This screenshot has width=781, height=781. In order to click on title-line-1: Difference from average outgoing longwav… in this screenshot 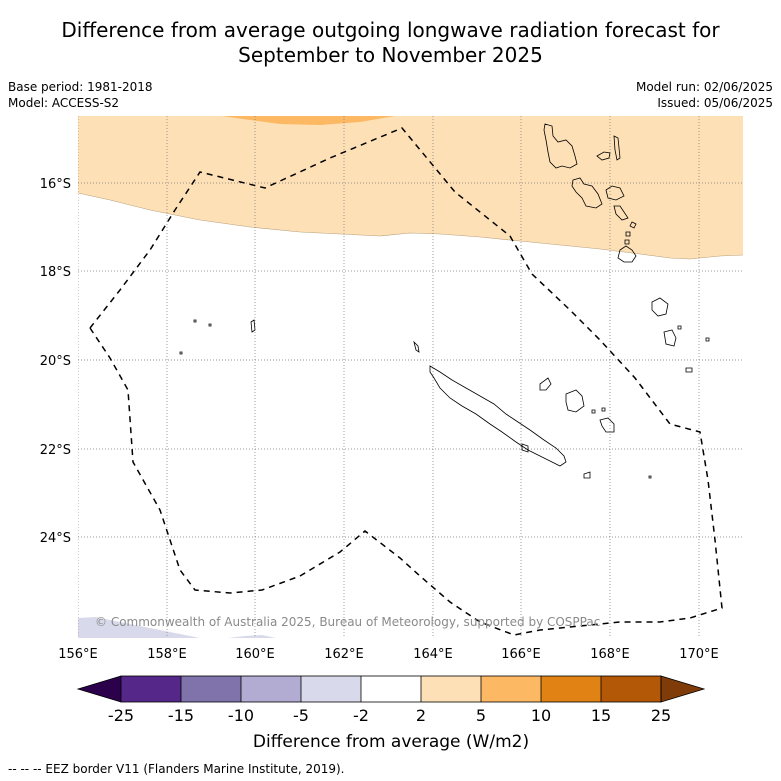, I will do `click(390, 30)`.